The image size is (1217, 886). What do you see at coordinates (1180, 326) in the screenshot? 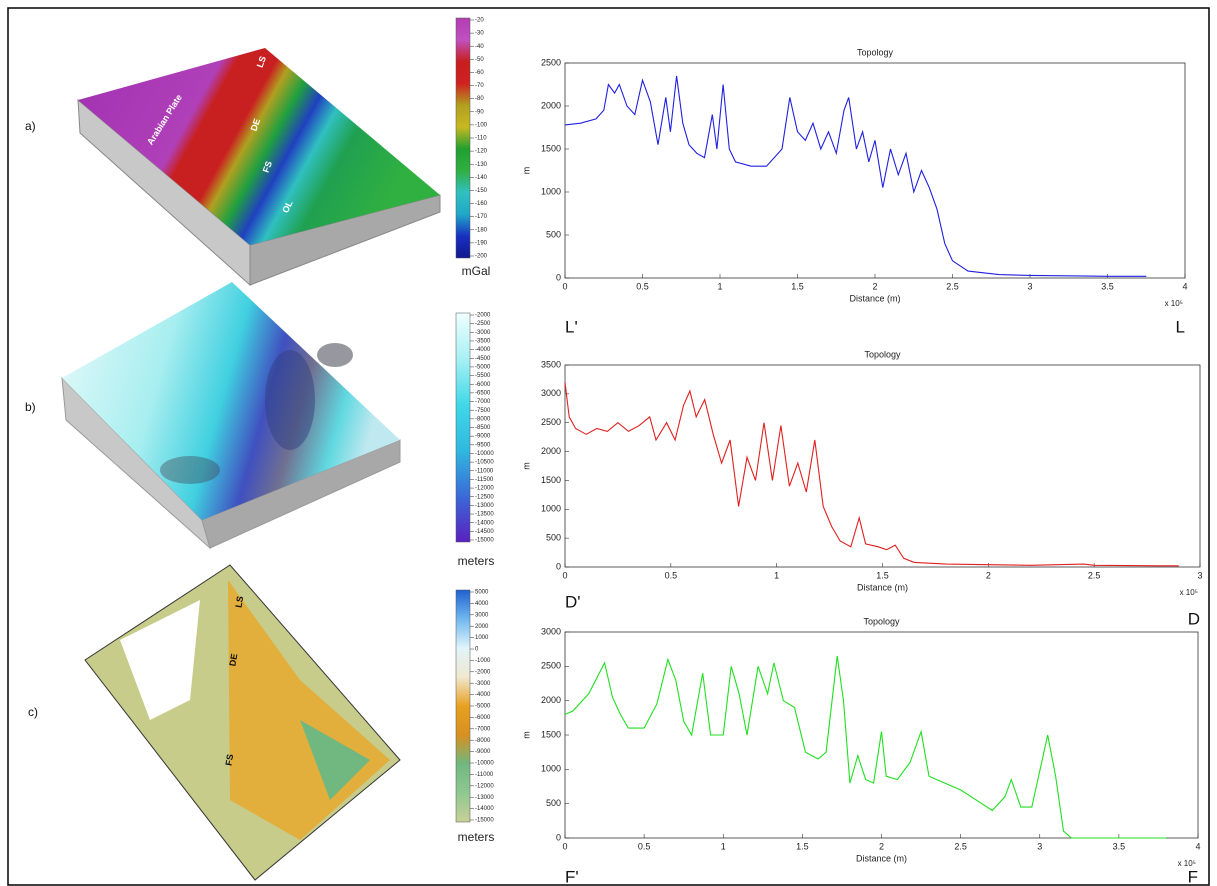
I see `profile-end: L` at bounding box center [1180, 326].